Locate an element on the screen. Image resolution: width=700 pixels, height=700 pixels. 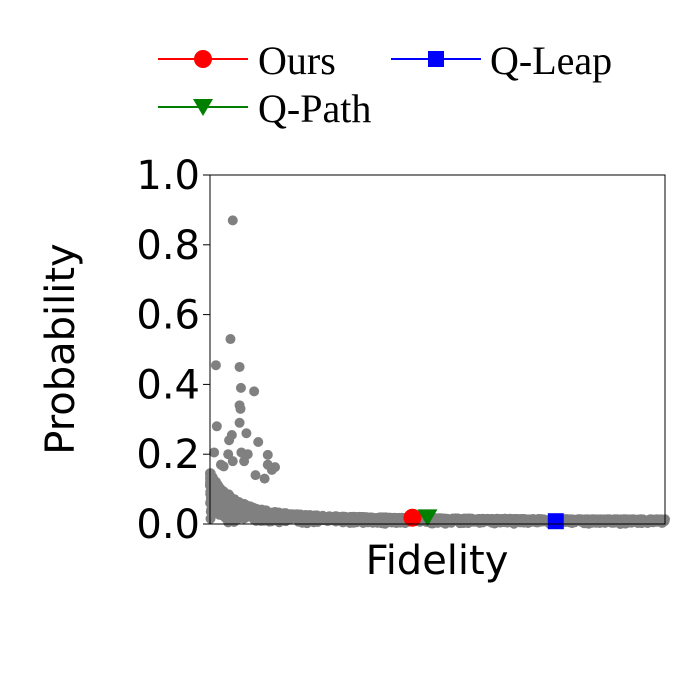
y-tick-label: 0.4 is located at coordinates (168, 385).